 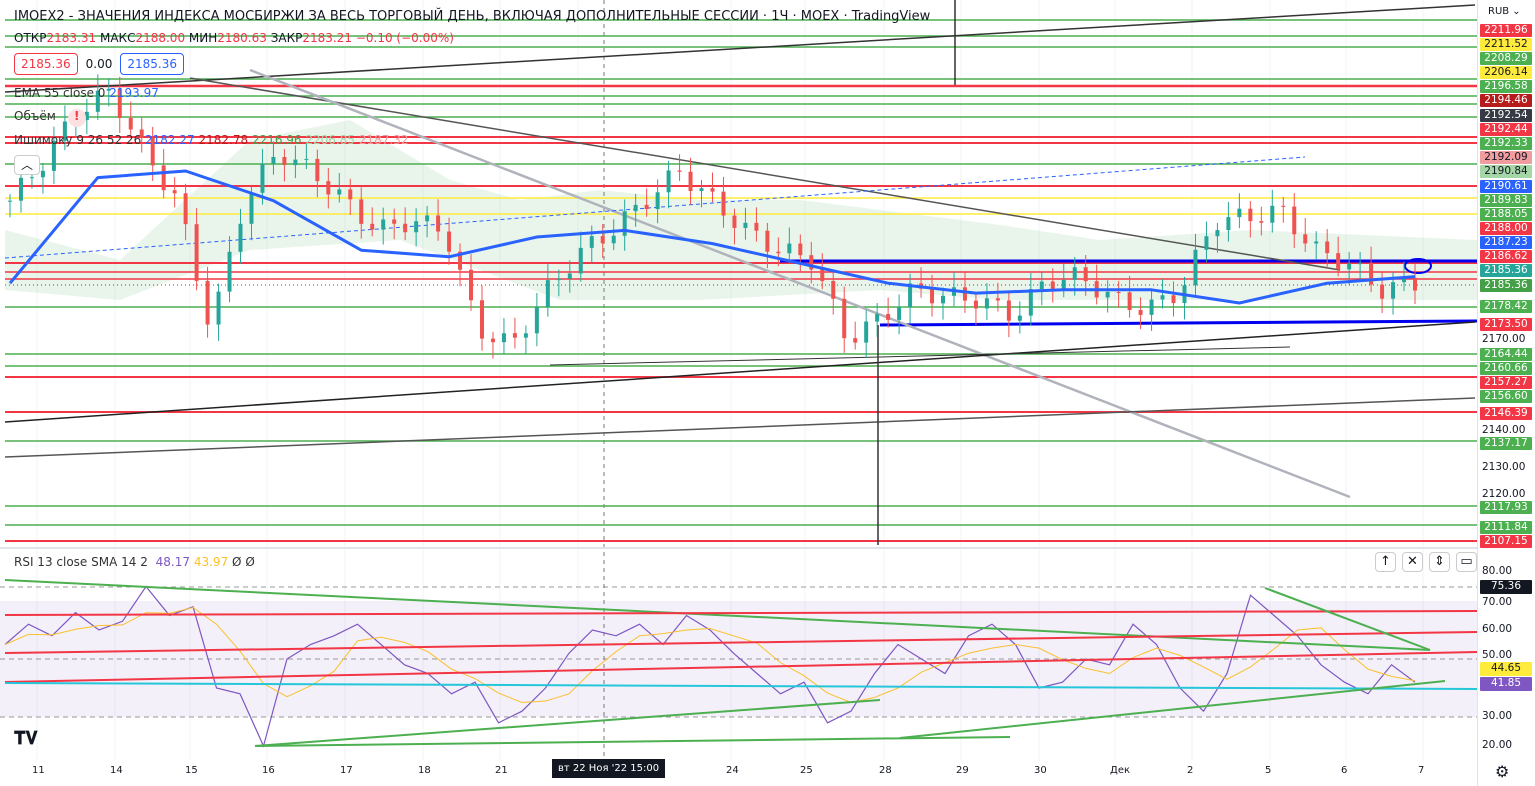 I want to click on price-label: 2178.42, so click(x=1506, y=306).